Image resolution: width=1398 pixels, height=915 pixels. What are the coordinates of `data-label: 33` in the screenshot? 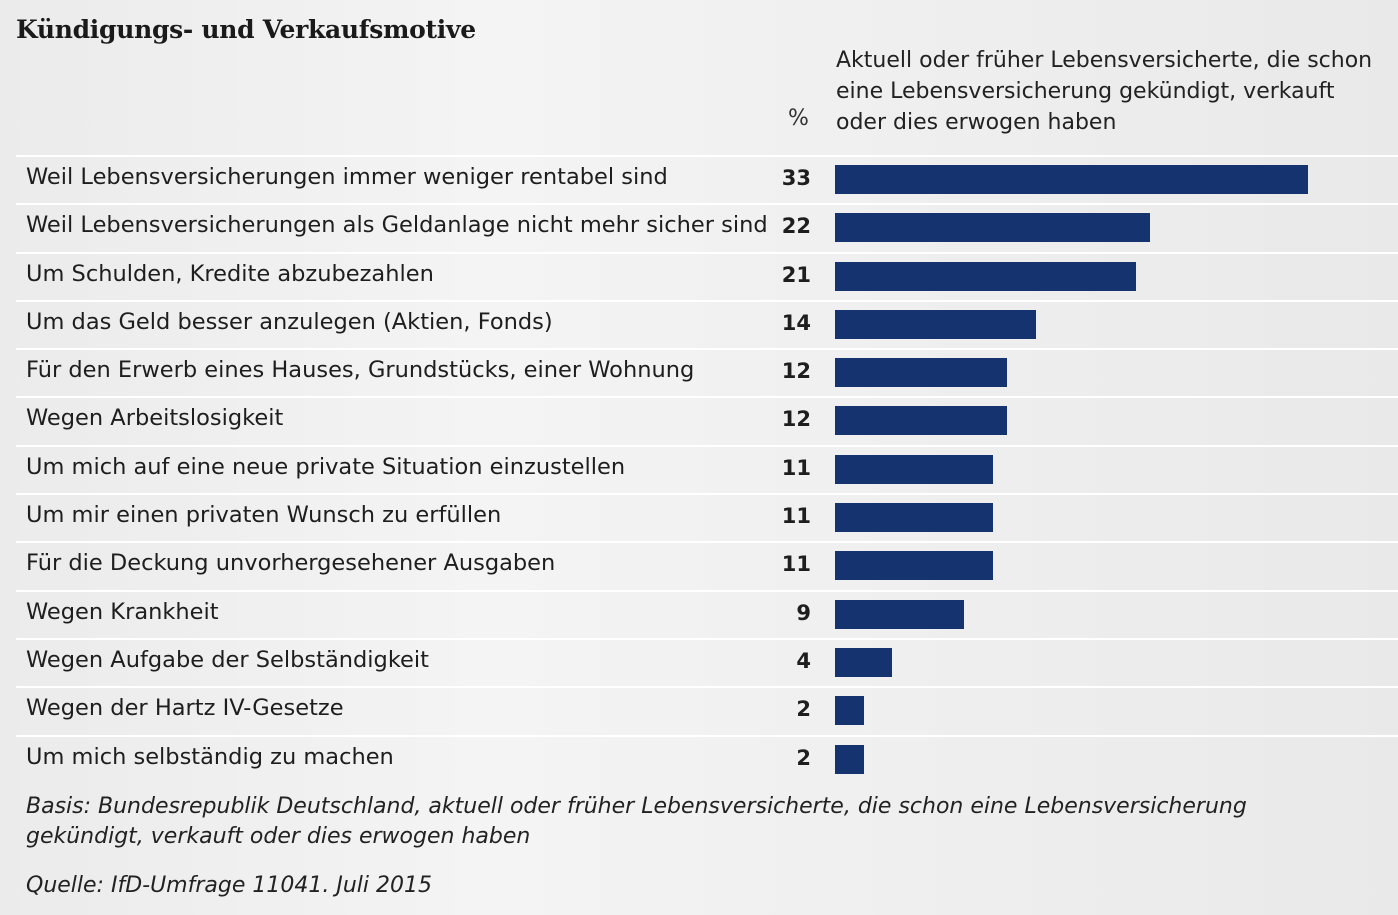 It's located at (796, 178).